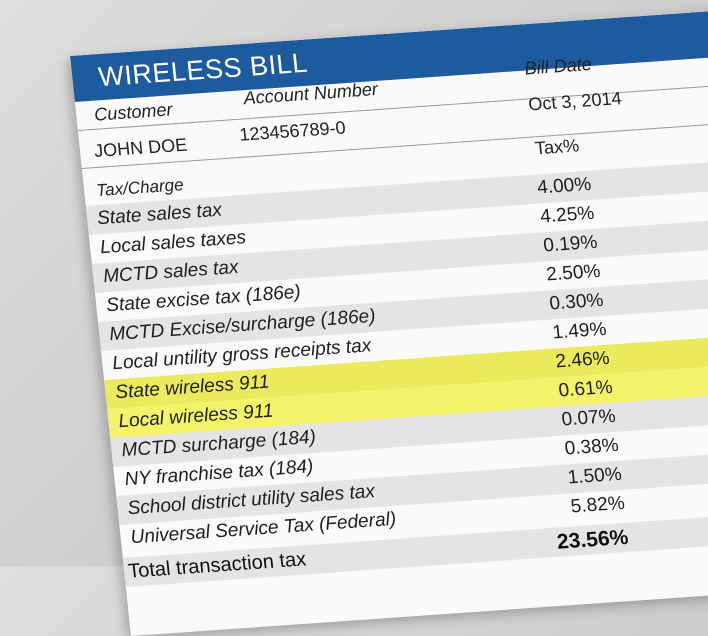 This screenshot has height=636, width=708. Describe the element at coordinates (594, 476) in the screenshot. I see `tax-percent: 1.50%` at that location.